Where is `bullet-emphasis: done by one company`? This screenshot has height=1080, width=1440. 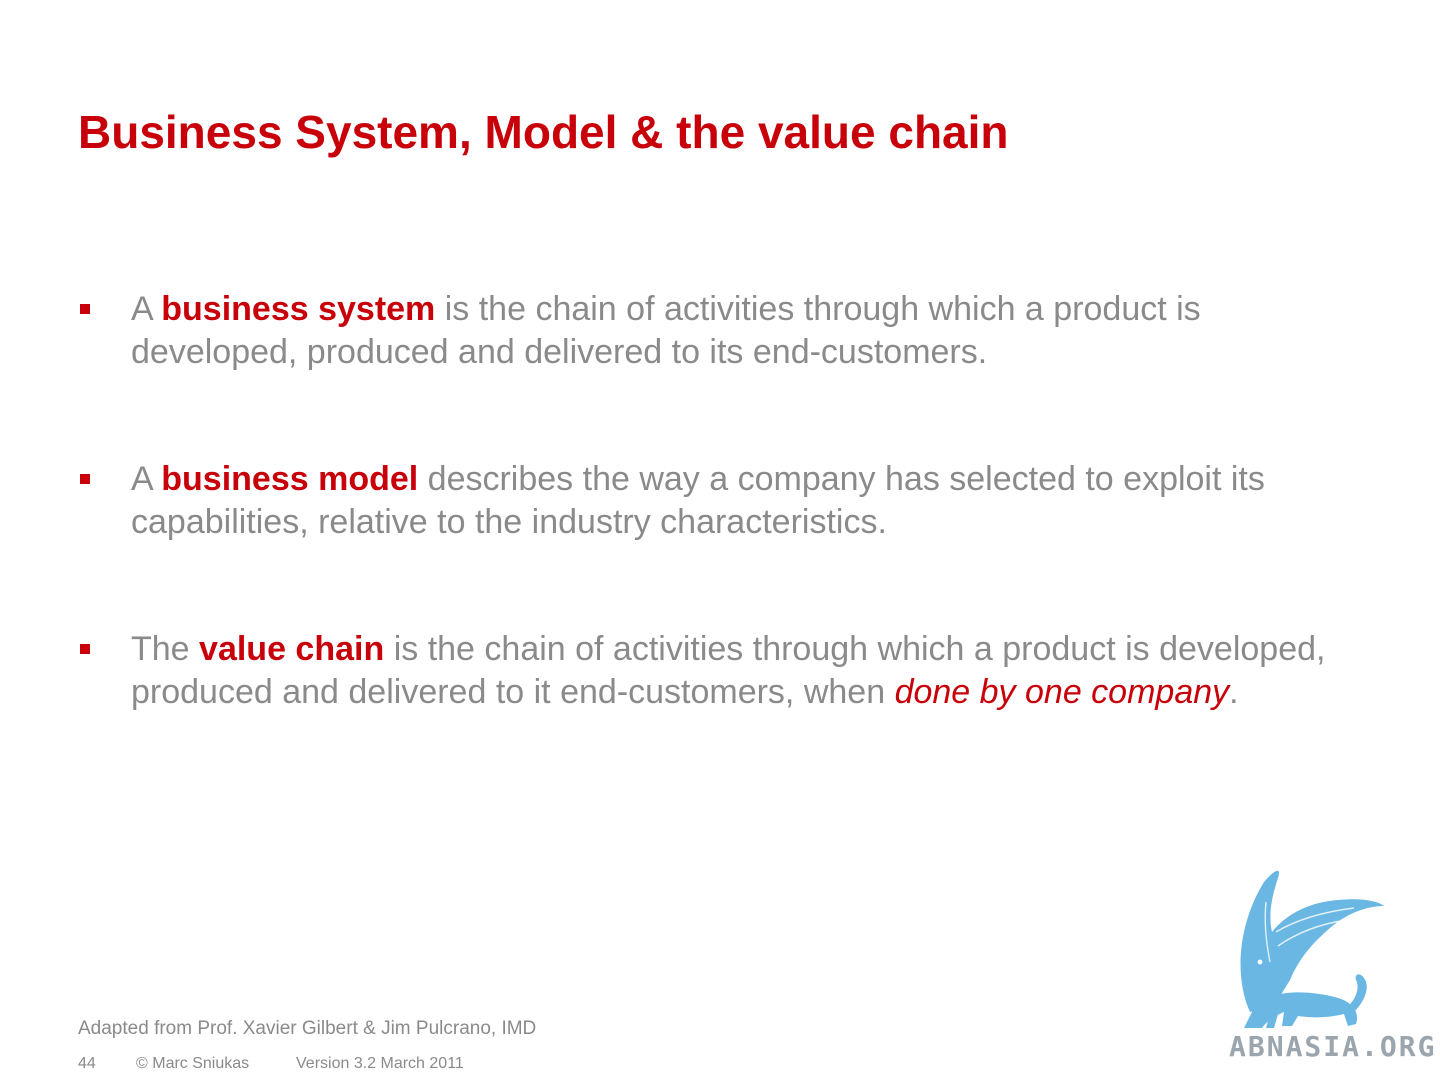 bullet-emphasis: done by one company is located at coordinates (1062, 692).